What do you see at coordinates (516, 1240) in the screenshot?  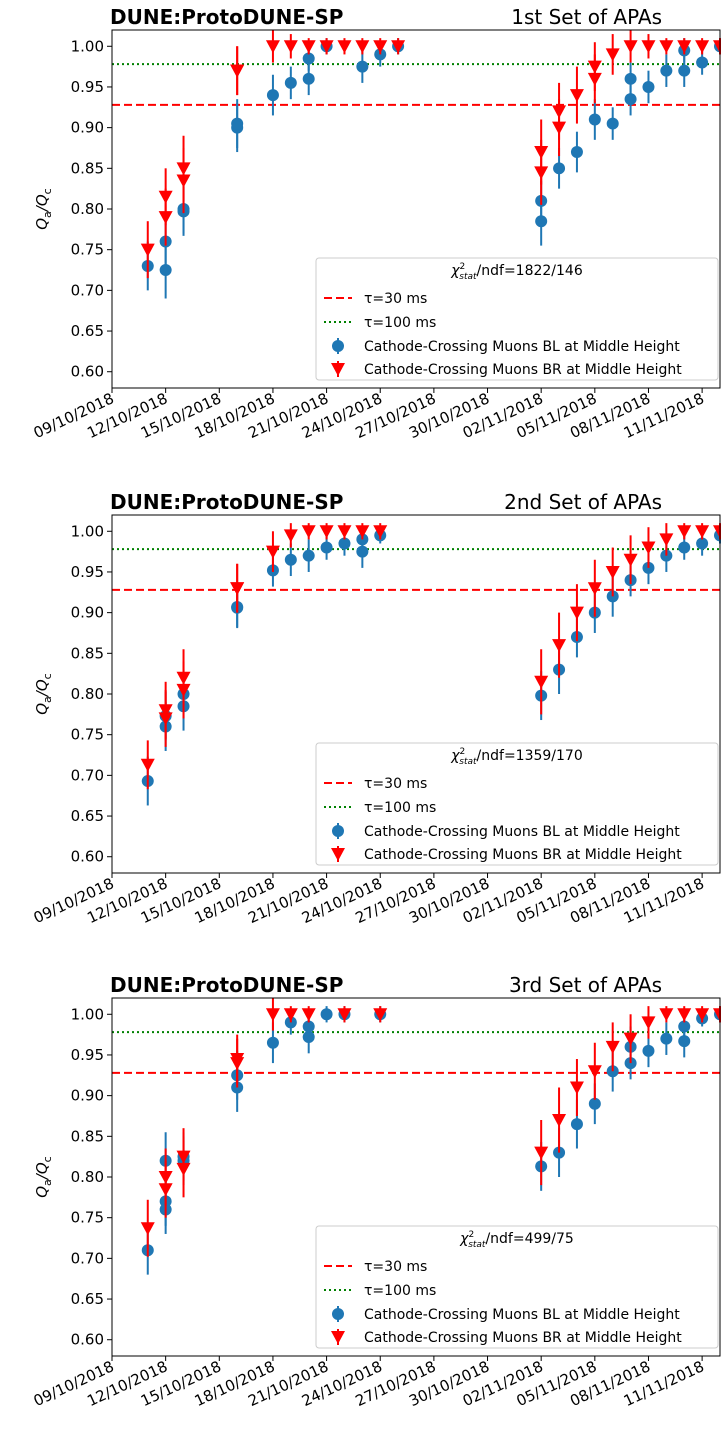 I see `legend-annotation: χ2 stat/ndf=499/75` at bounding box center [516, 1240].